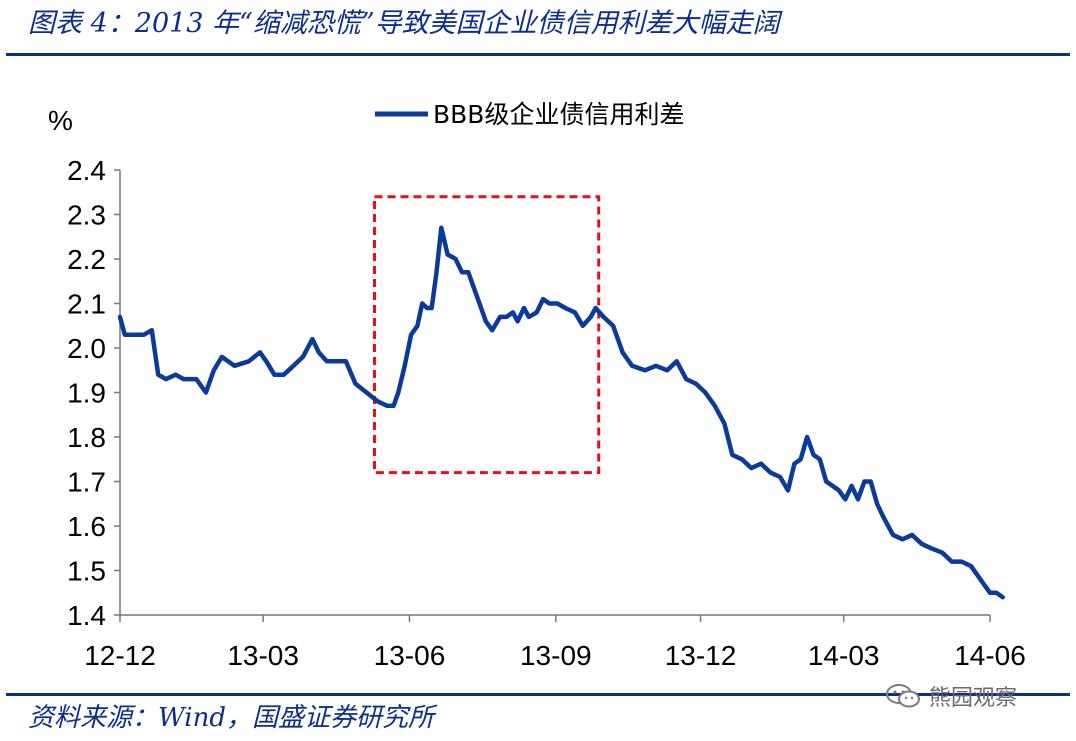 This screenshot has height=741, width=1076. I want to click on y-tick-label: 1.4, so click(86, 615).